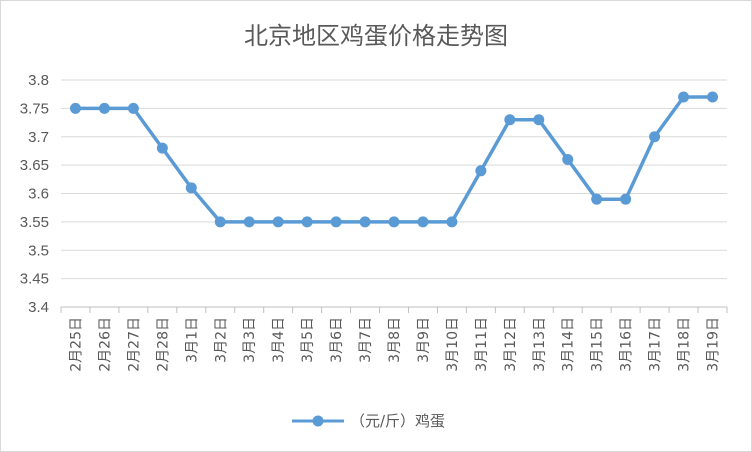  Describe the element at coordinates (598, 344) in the screenshot. I see `x-tick-label: 3月15日` at that location.